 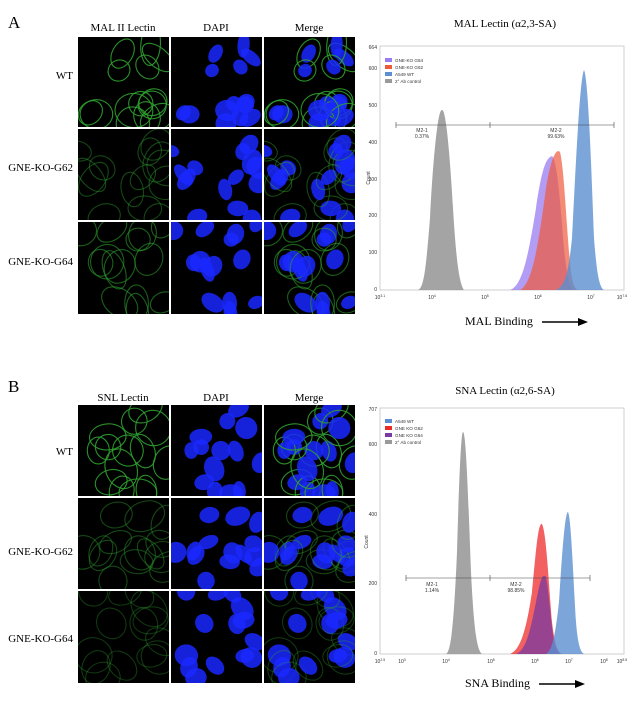 What do you see at coordinates (499, 321) in the screenshot?
I see `binding-label-text: MAL Binding` at bounding box center [499, 321].